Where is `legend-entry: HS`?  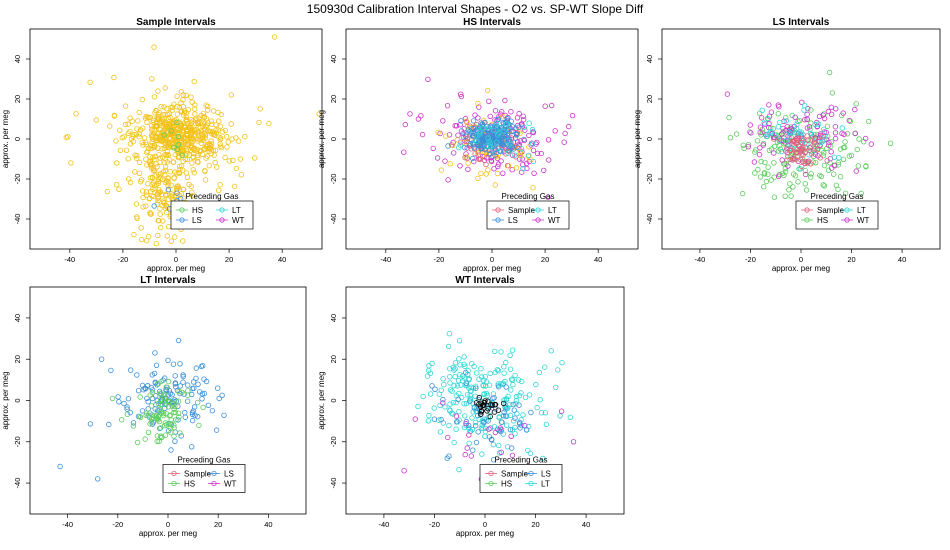
legend-entry: HS is located at coordinates (506, 483).